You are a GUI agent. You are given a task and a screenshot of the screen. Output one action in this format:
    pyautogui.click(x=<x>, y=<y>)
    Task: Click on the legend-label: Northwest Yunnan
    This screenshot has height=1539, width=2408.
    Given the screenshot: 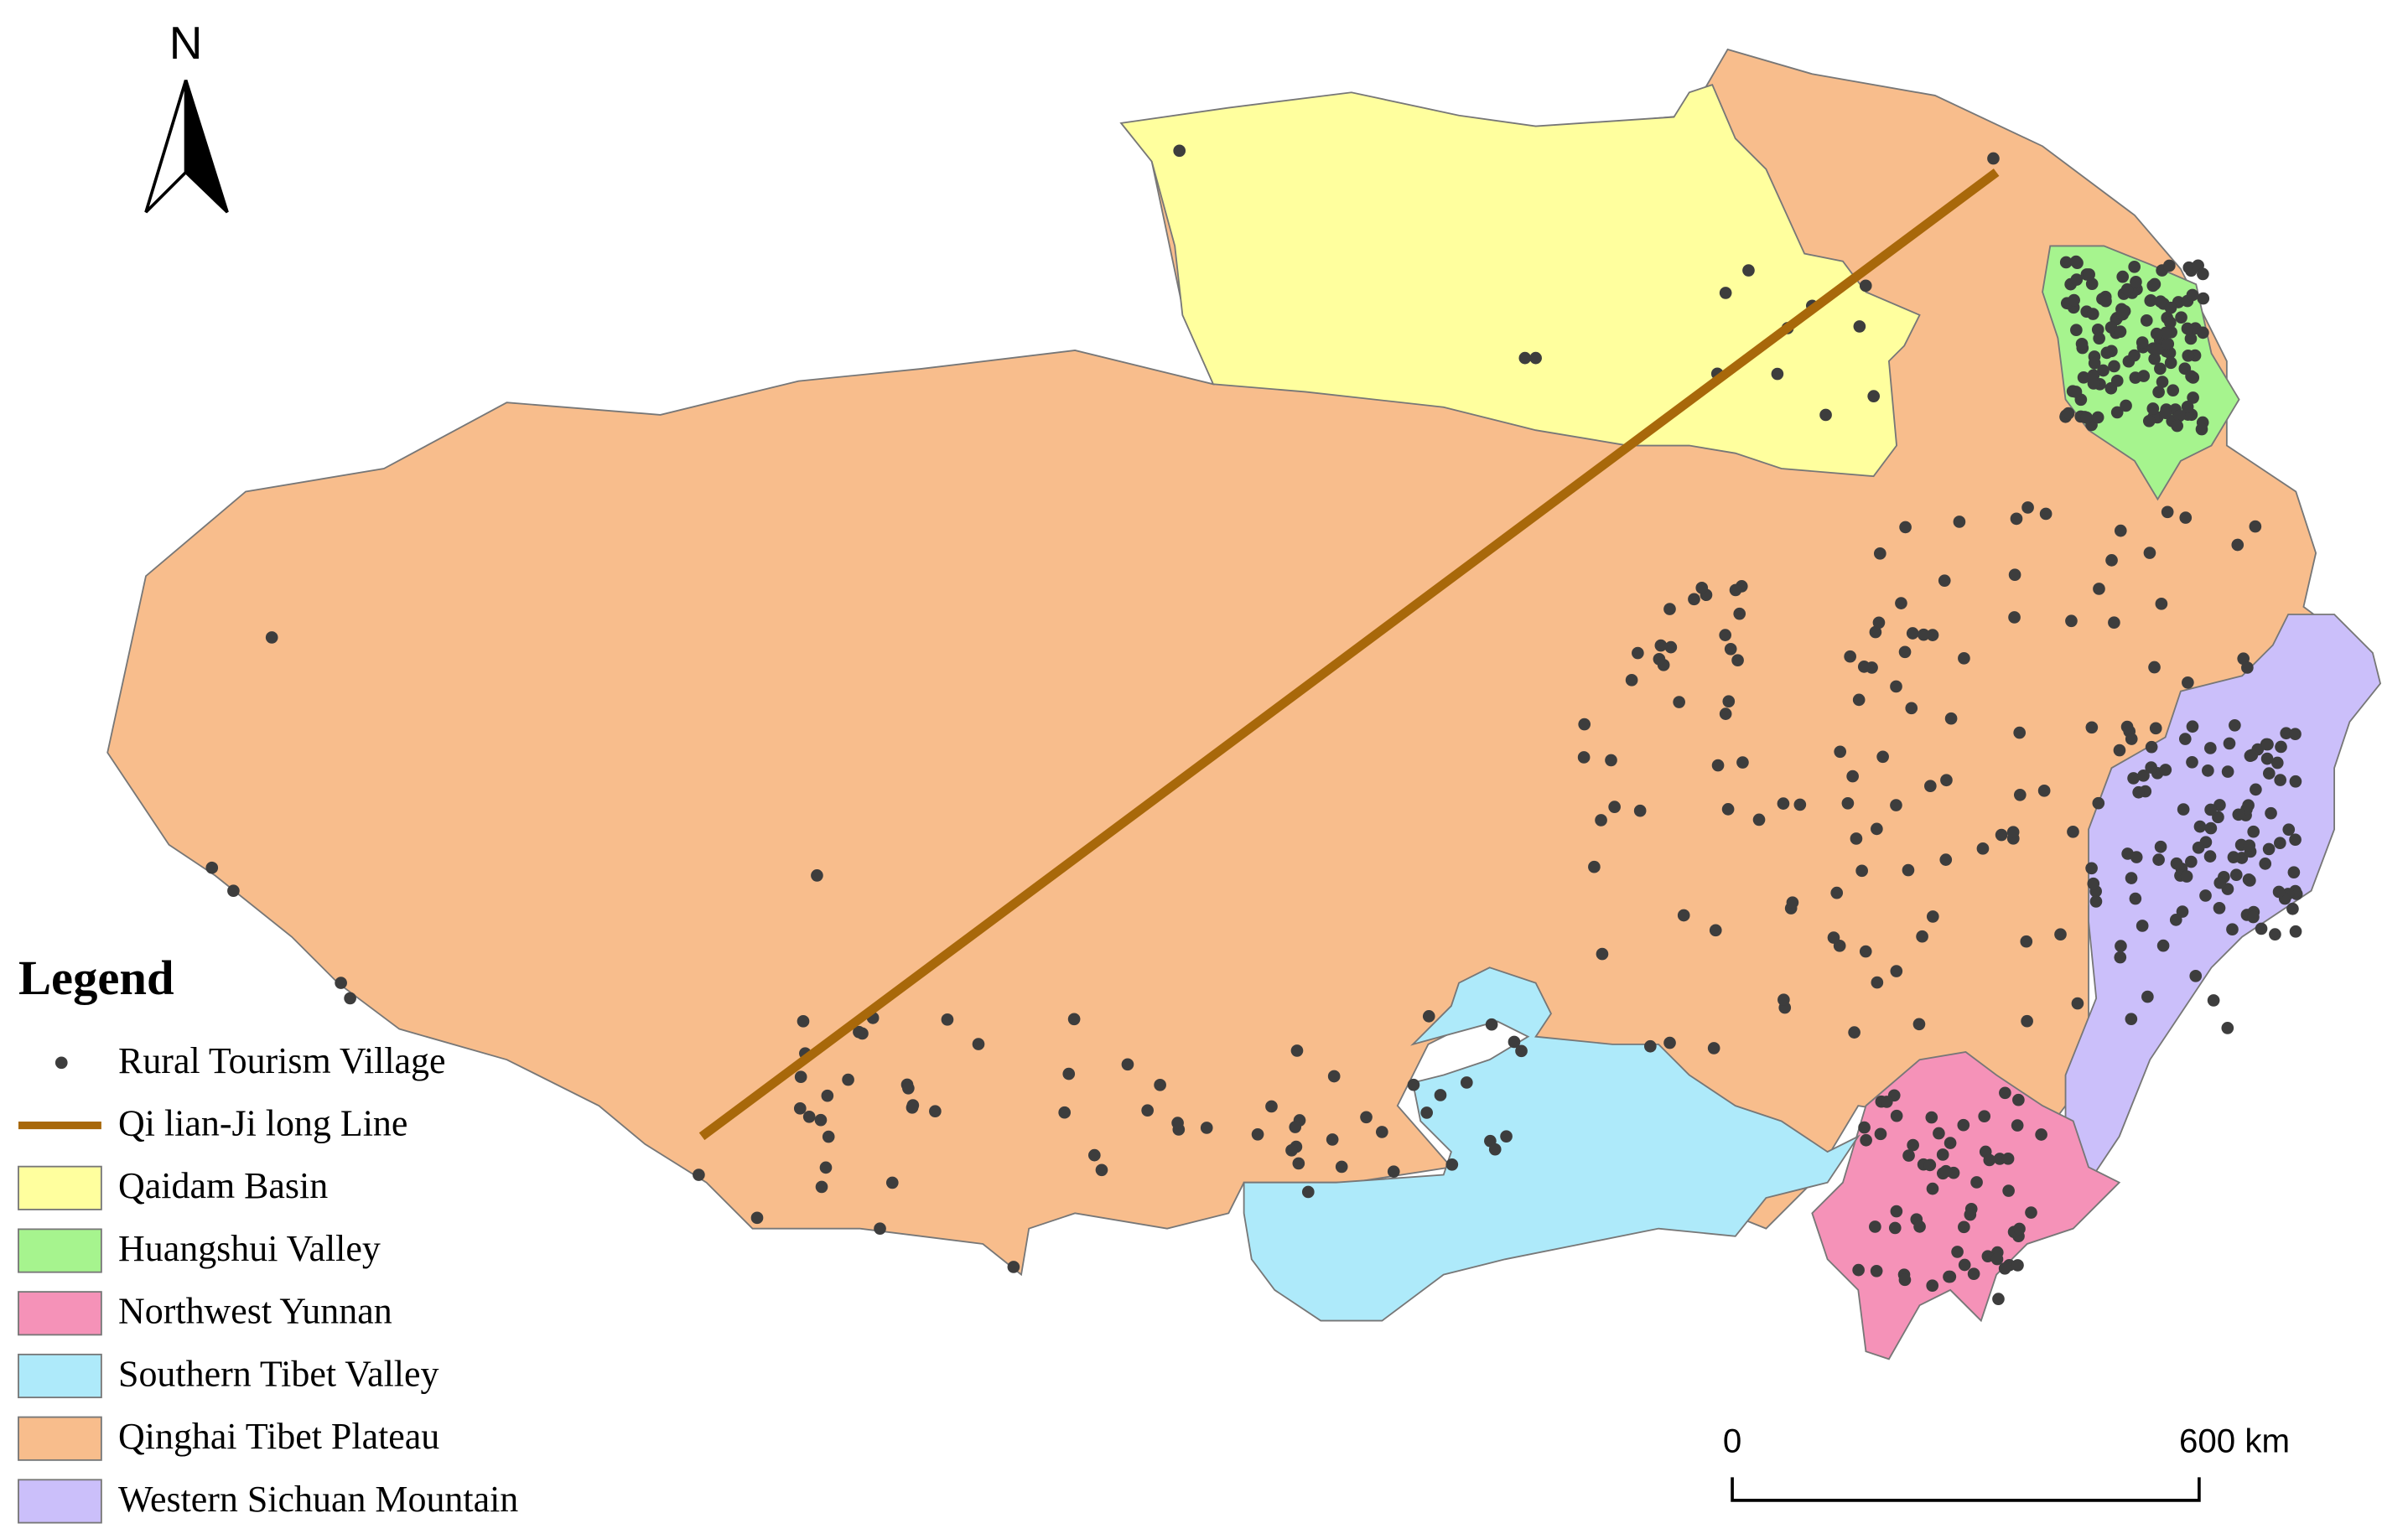 What is the action you would take?
    pyautogui.click(x=255, y=1311)
    